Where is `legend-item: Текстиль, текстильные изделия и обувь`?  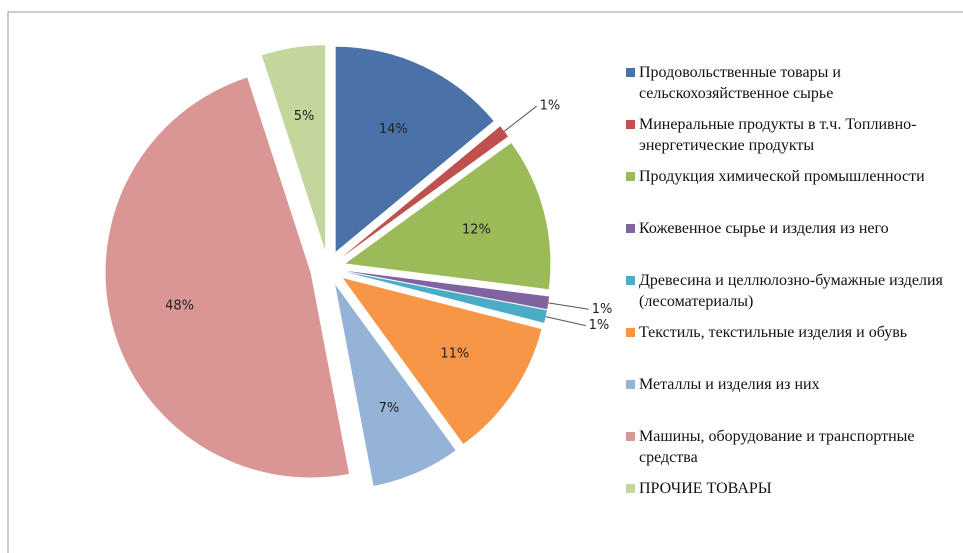
legend-item: Текстиль, текстильные изделия и обувь is located at coordinates (793, 348).